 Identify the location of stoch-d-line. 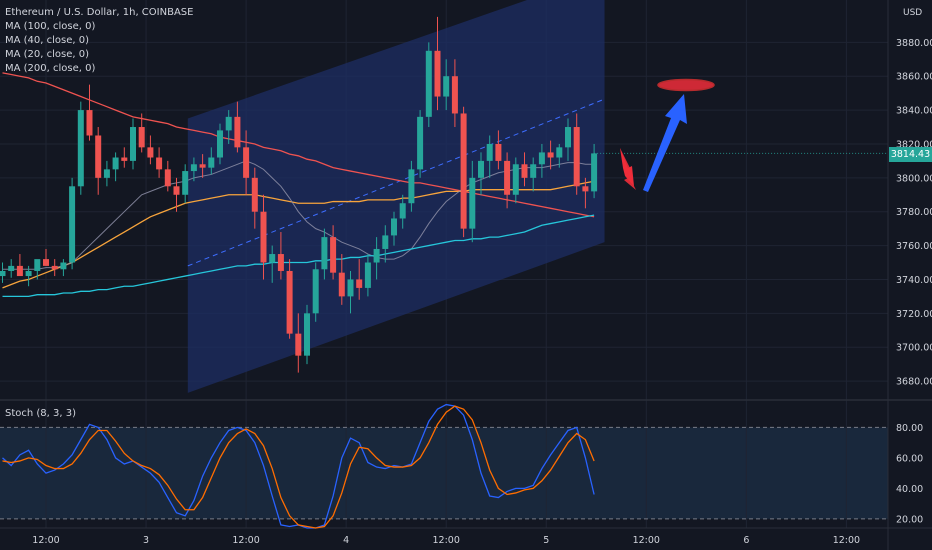
(298, 467).